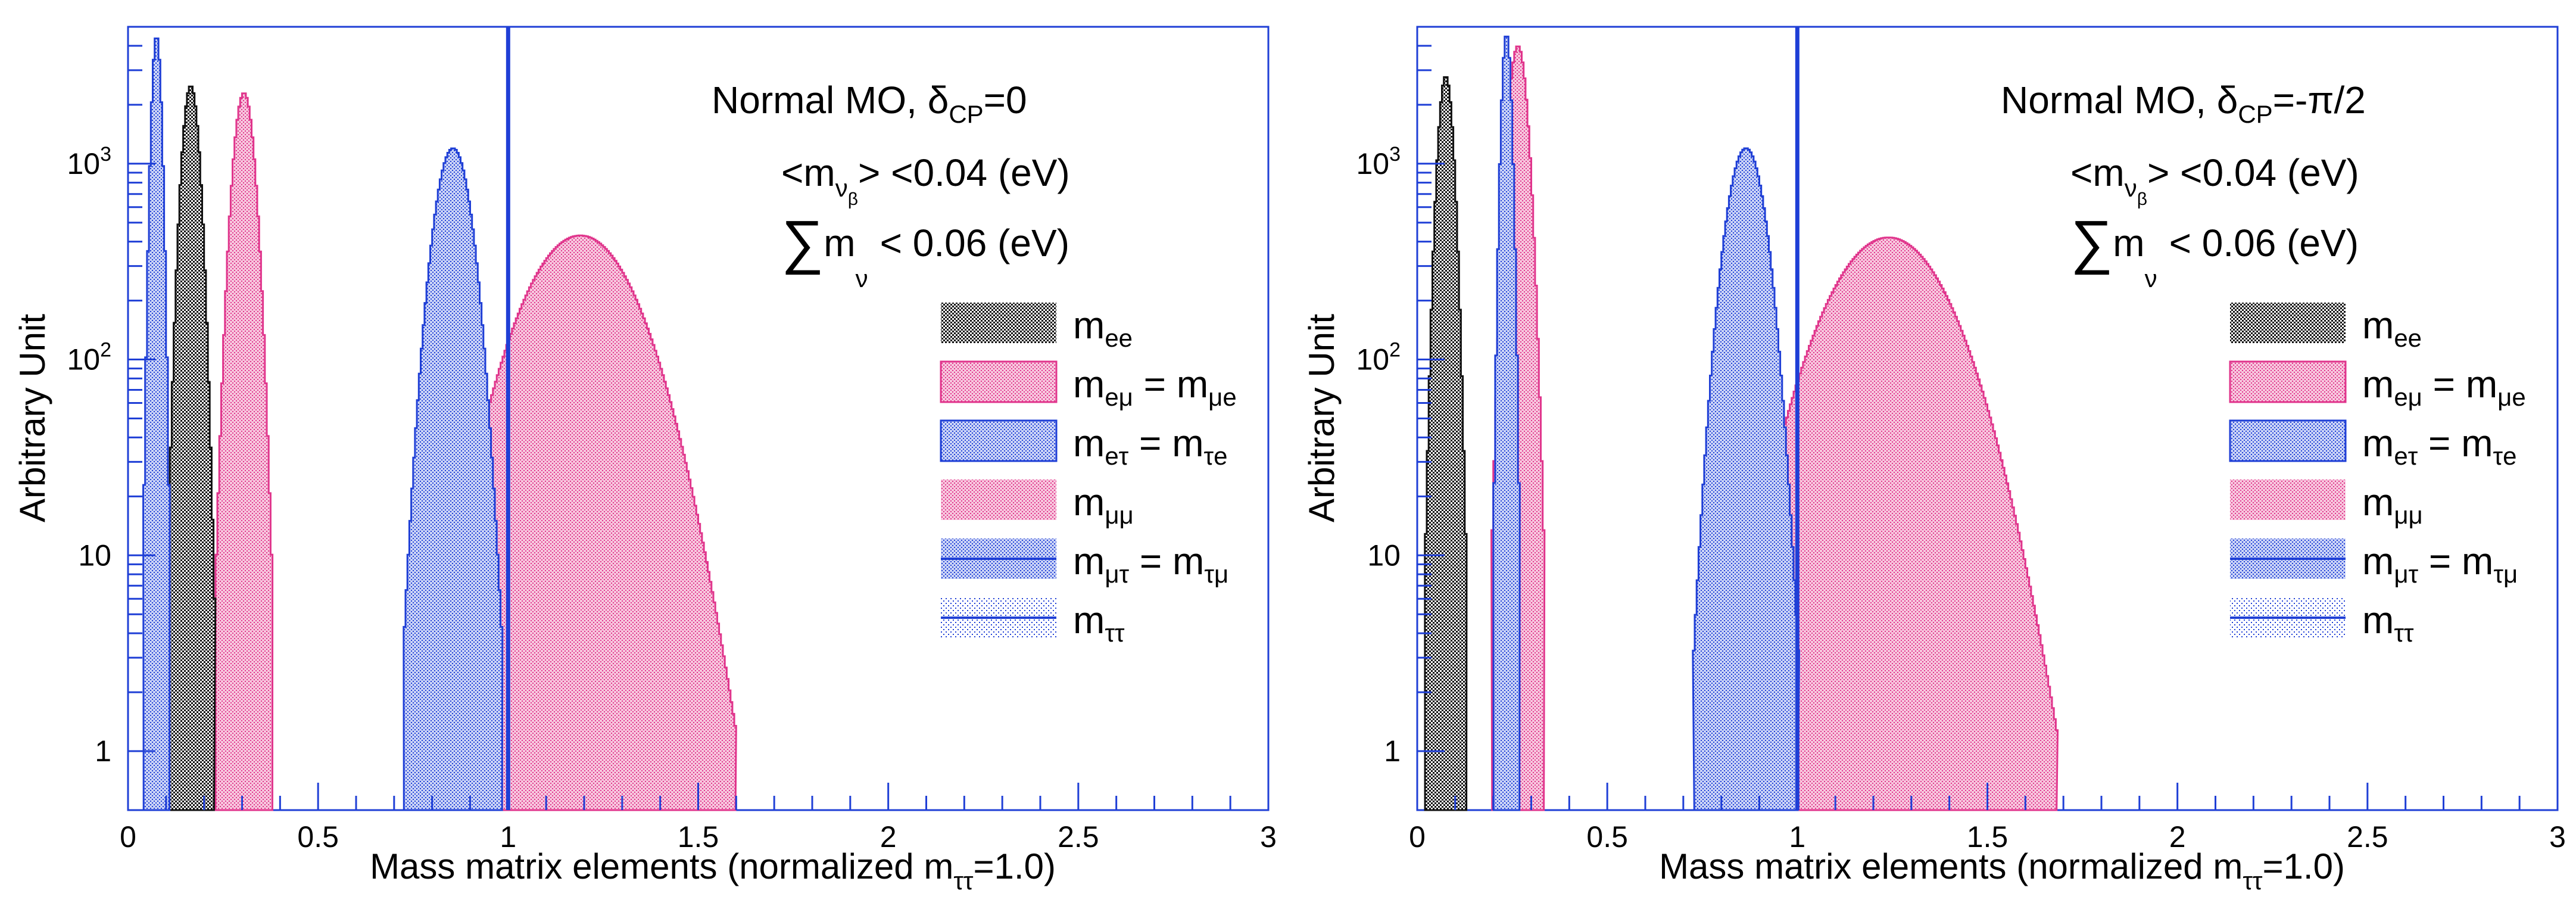  What do you see at coordinates (2183, 104) in the screenshot?
I see `title-text: Normal MO, δCP=-π/2` at bounding box center [2183, 104].